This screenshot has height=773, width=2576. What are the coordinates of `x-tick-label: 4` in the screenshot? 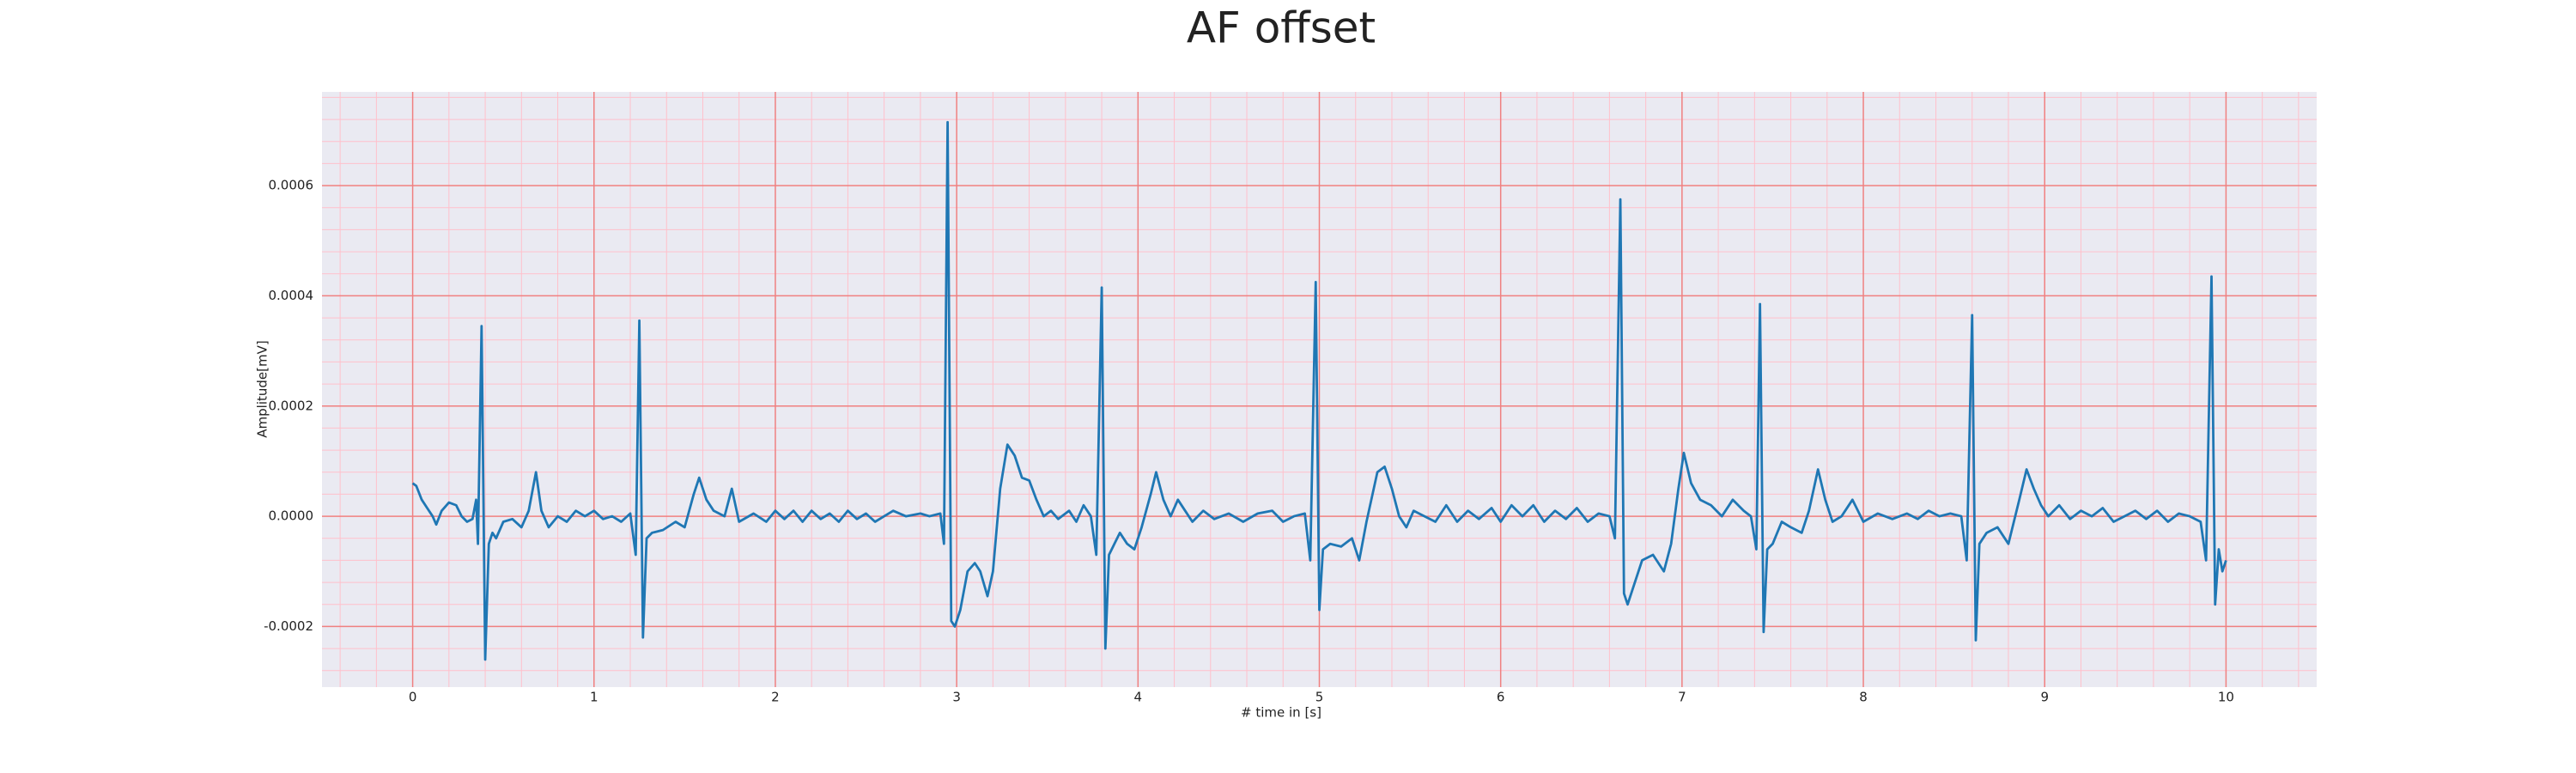 It's located at (1138, 697).